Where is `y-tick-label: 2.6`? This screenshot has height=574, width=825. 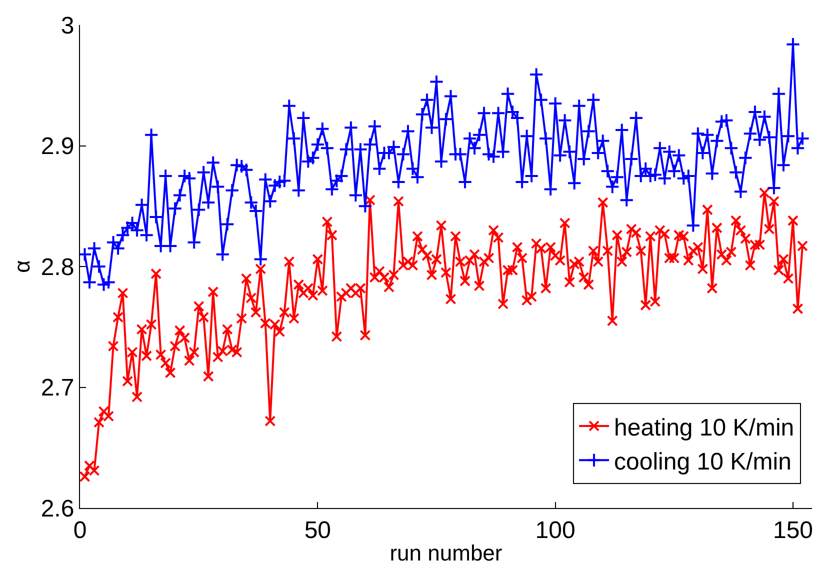
y-tick-label: 2.6 is located at coordinates (57, 508).